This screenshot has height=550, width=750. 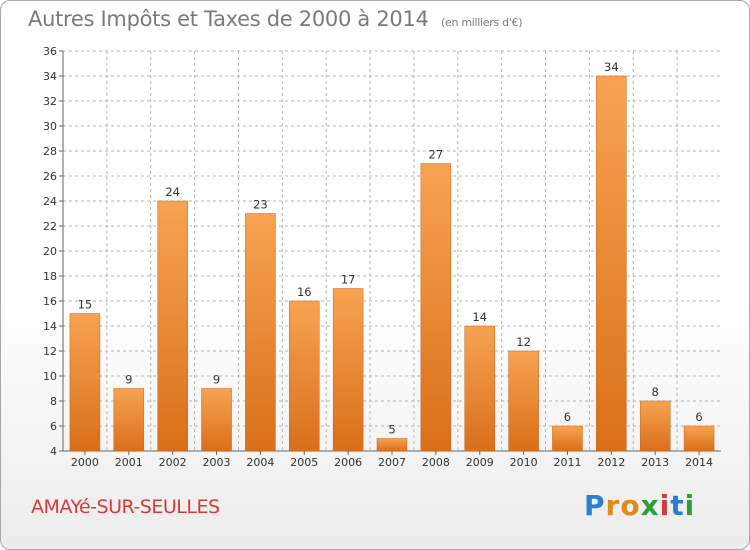 I want to click on y-tick-label: 24, so click(x=50, y=201).